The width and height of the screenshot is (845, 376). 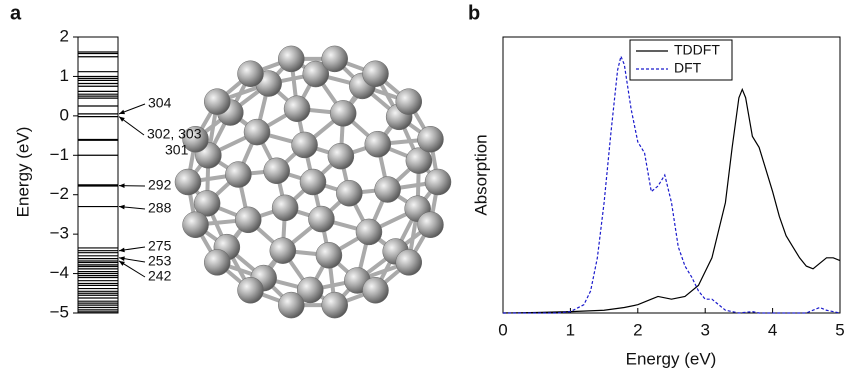 I want to click on panel-letter: a, so click(x=16, y=13).